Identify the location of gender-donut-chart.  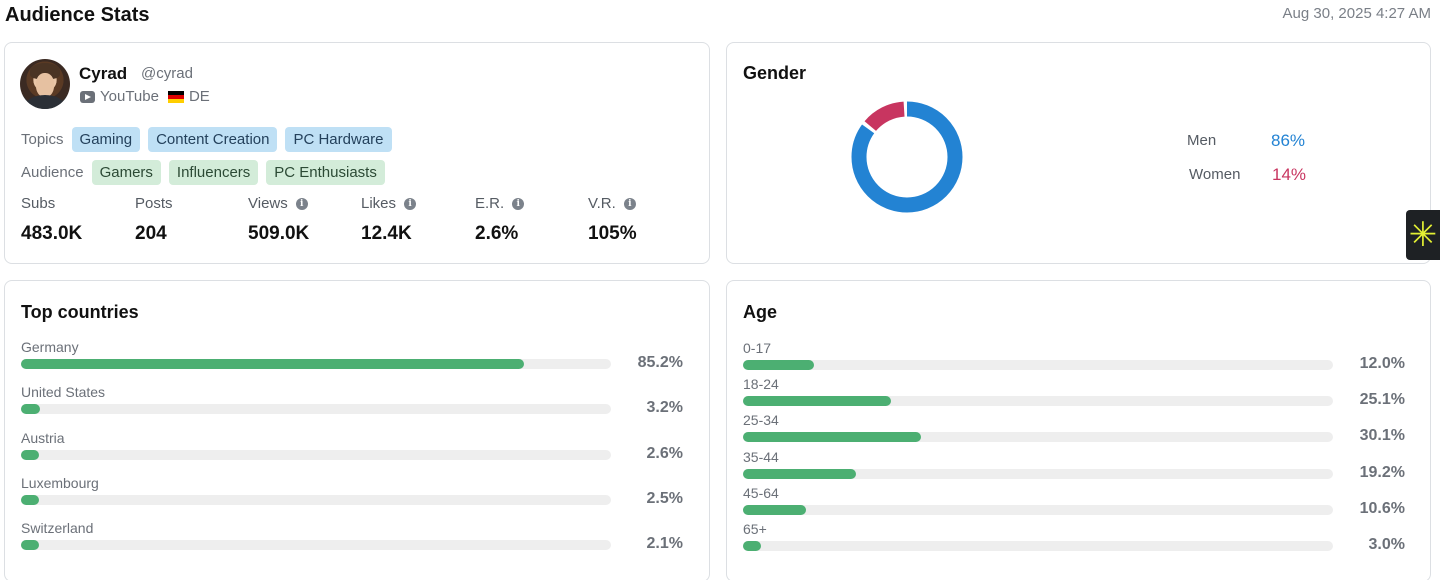
(907, 157).